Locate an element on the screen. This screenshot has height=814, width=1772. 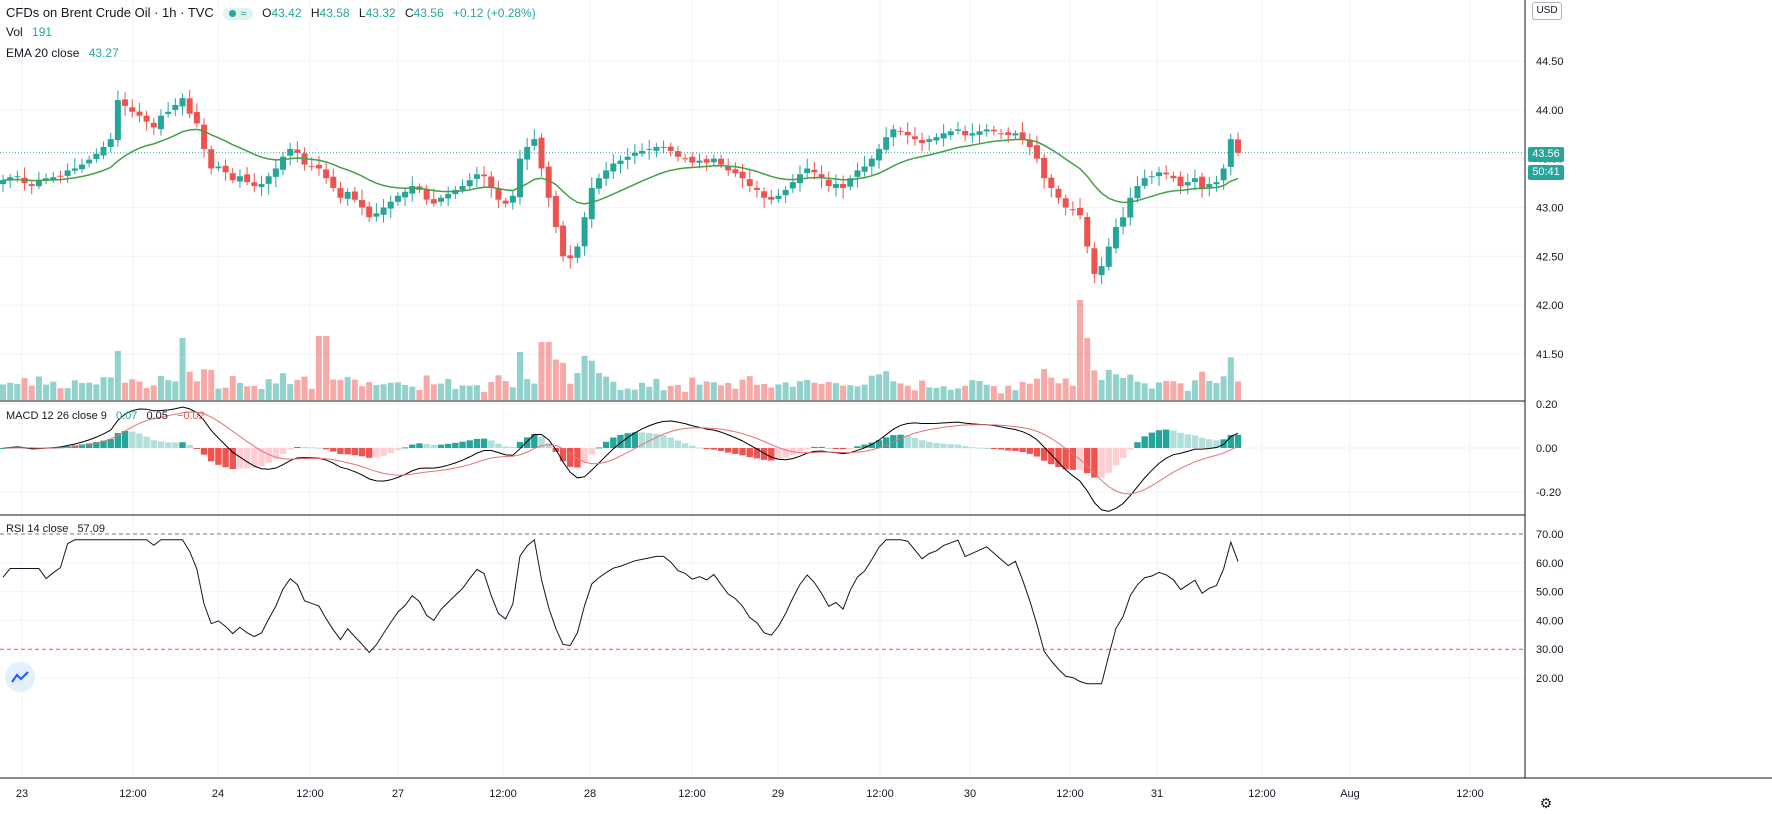
macd-legend: MACD 12 26 close 9 0.07 0.05 −0.02 is located at coordinates (108, 416).